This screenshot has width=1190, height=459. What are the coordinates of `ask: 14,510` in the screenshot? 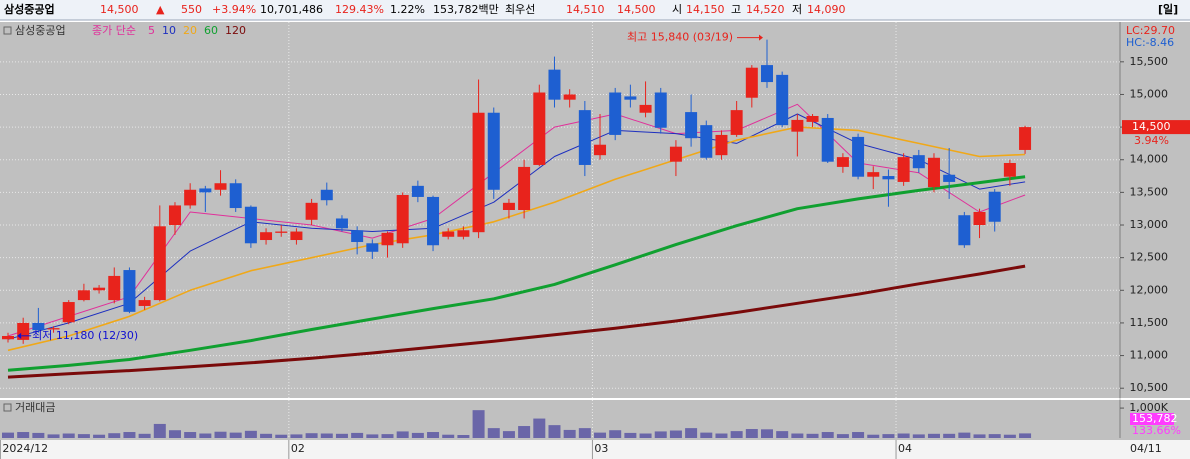 It's located at (585, 9).